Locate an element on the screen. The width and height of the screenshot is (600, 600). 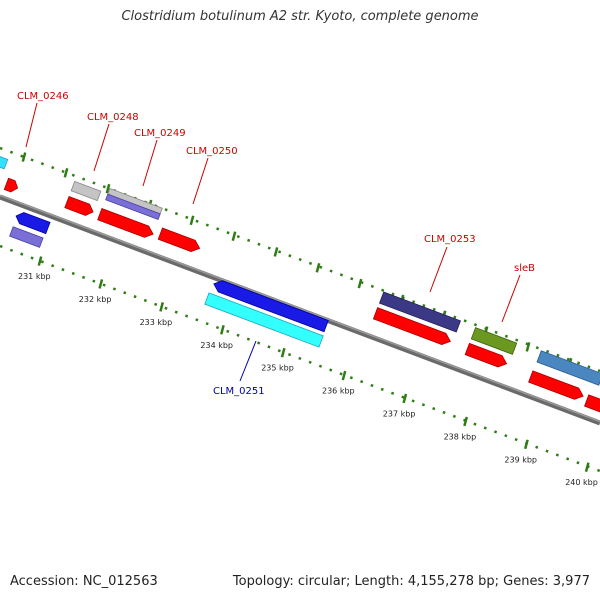
gene-sleb is located at coordinates (494, 341).